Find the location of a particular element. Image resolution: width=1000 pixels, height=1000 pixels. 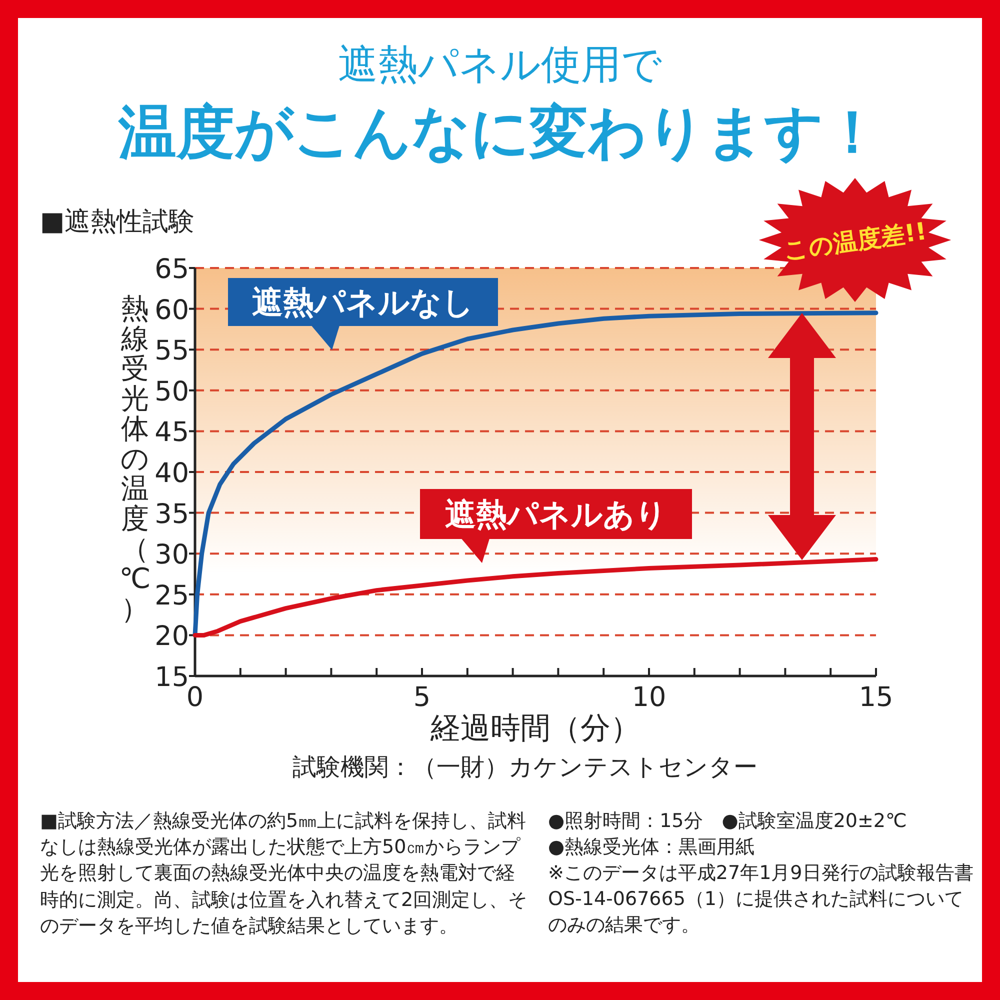

x-tick-label: 15 is located at coordinates (876, 697).